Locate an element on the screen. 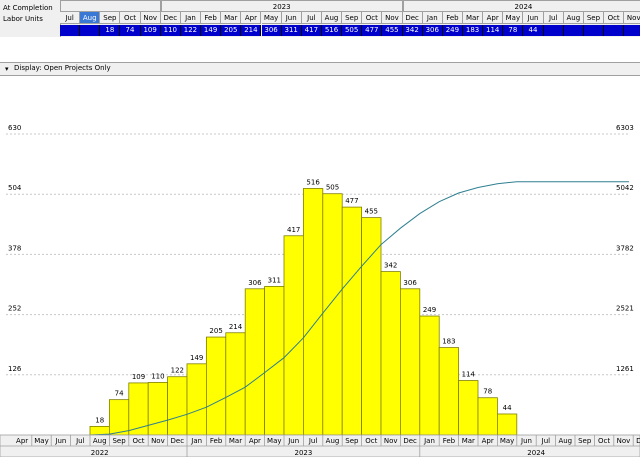 This screenshot has width=640, height=457. top-value-cell: 516 is located at coordinates (332, 30).